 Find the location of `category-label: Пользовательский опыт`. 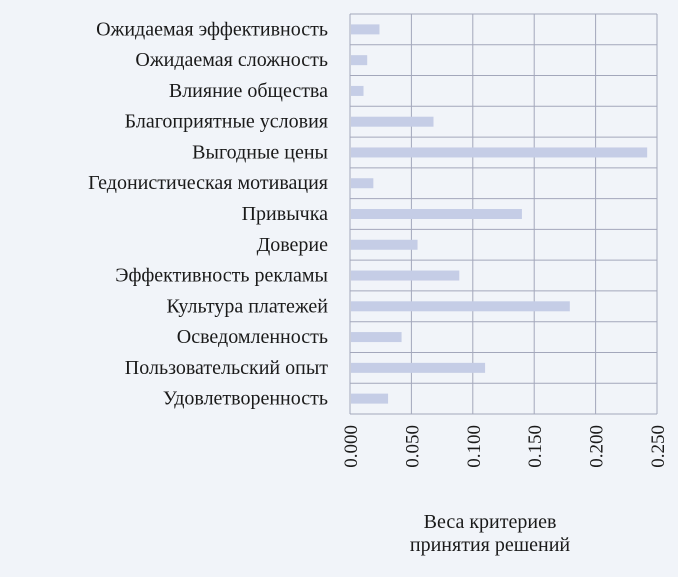

category-label: Пользовательский опыт is located at coordinates (226, 368).